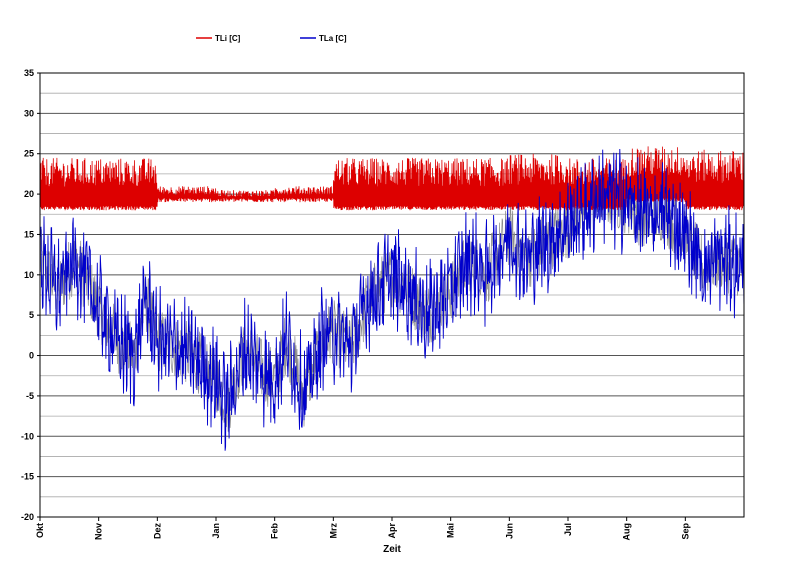  Describe the element at coordinates (30, 295) in the screenshot. I see `y-axis: -20 -15 -10 -5 0 5 10 15 20 25 30 35` at that location.